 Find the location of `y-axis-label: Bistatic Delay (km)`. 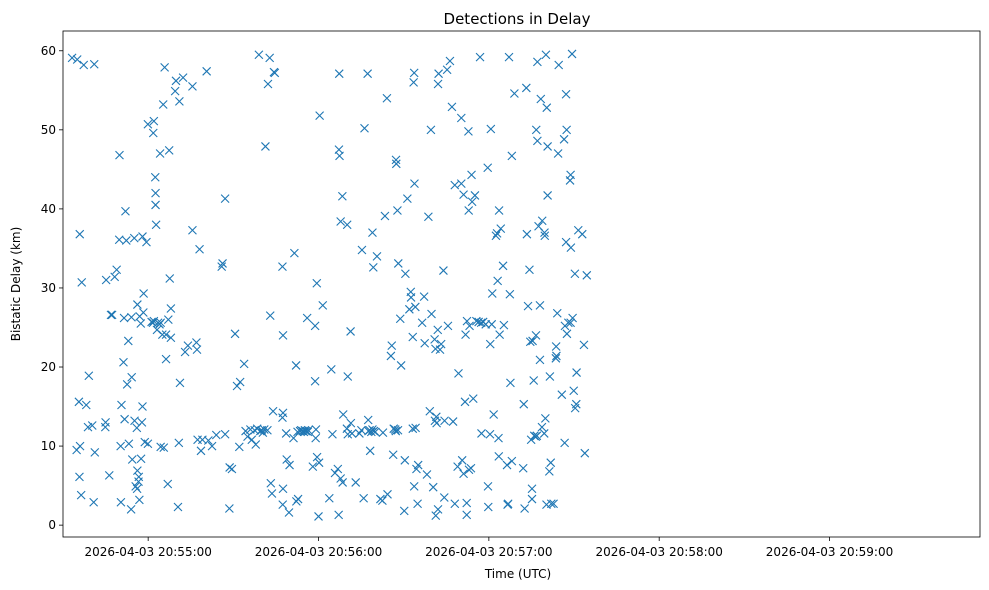

y-axis-label: Bistatic Delay (km) is located at coordinates (16, 284).